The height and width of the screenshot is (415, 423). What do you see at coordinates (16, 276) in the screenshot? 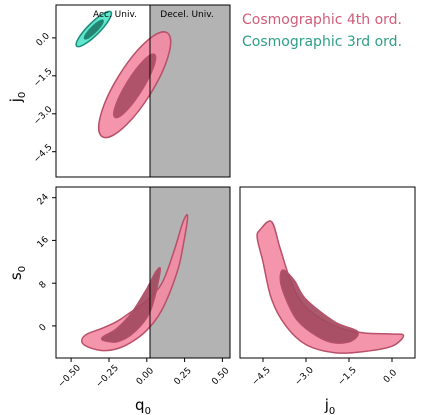
I see `y-axis-label-s0-main: s` at bounding box center [16, 276].